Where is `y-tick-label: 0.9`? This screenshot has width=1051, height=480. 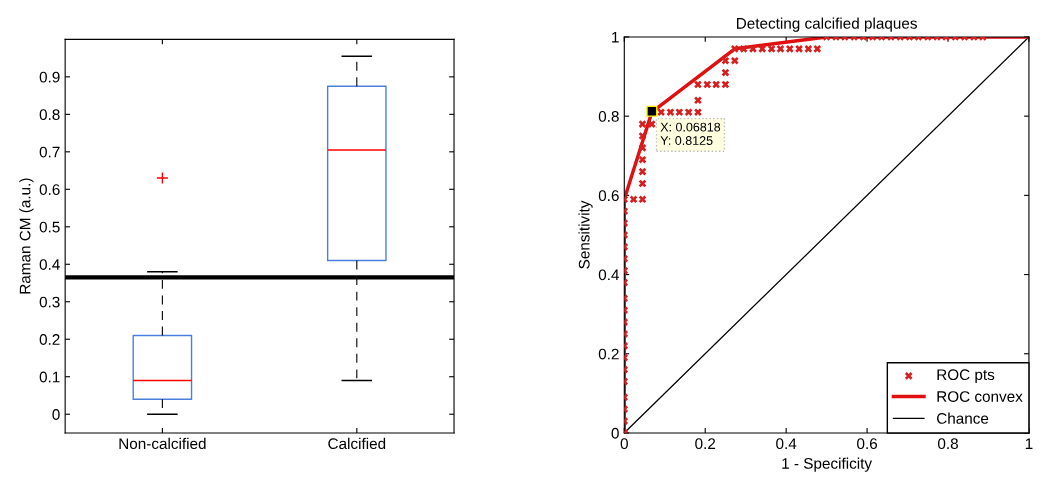 y-tick-label: 0.9 is located at coordinates (49, 77).